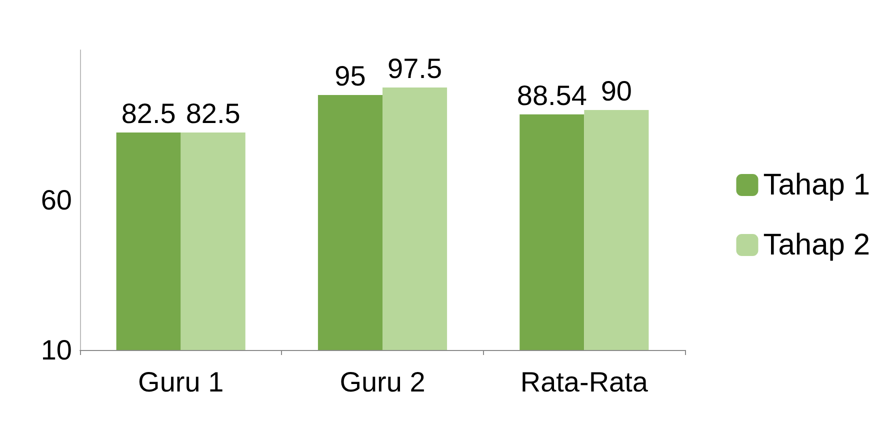  Describe the element at coordinates (56, 200) in the screenshot. I see `y-tick-label: 60` at that location.